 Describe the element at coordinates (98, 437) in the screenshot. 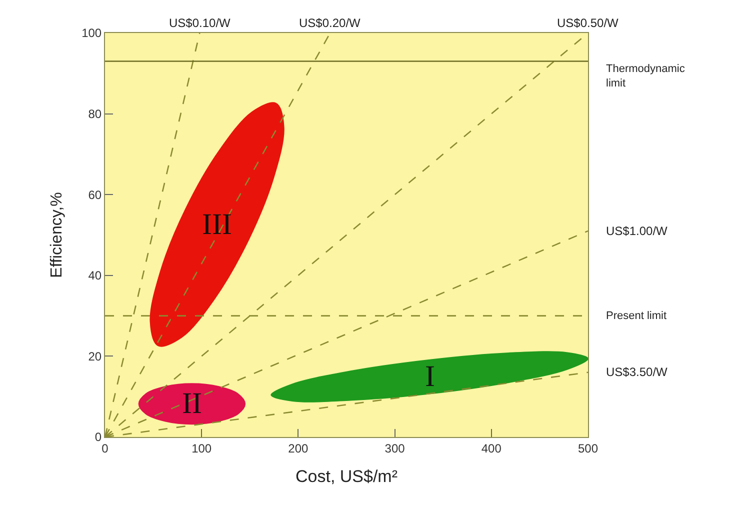

I see `y-tick-label: 0` at that location.